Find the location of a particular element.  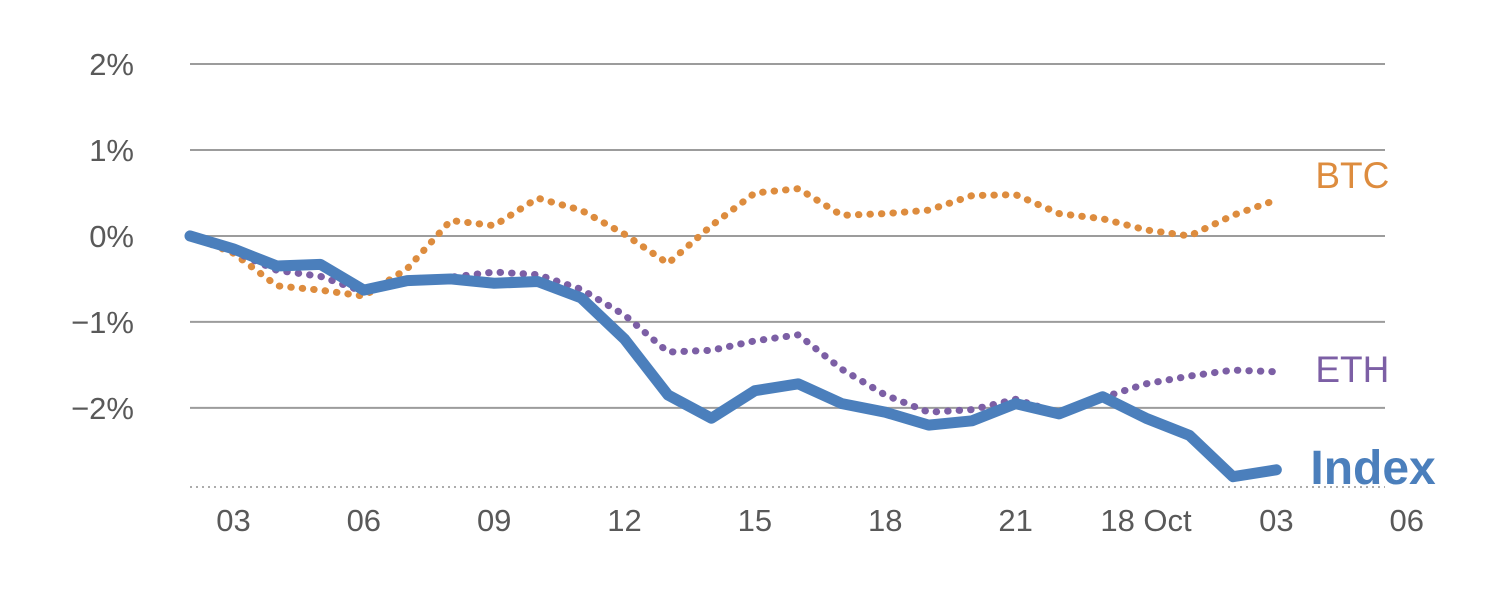

x-tick-label: 18 Oct is located at coordinates (1146, 520).